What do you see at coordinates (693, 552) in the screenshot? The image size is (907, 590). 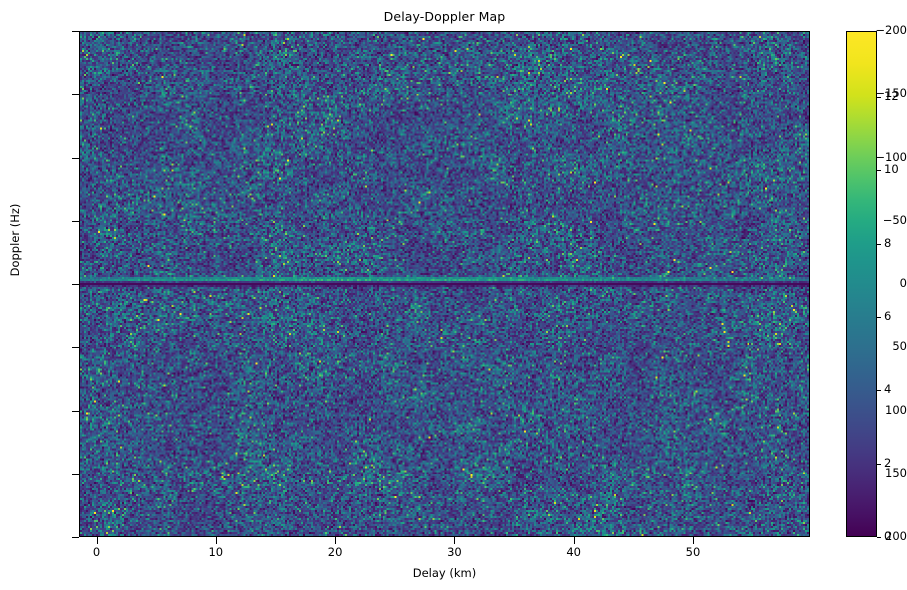 I see `x-tick-label: 50` at bounding box center [693, 552].